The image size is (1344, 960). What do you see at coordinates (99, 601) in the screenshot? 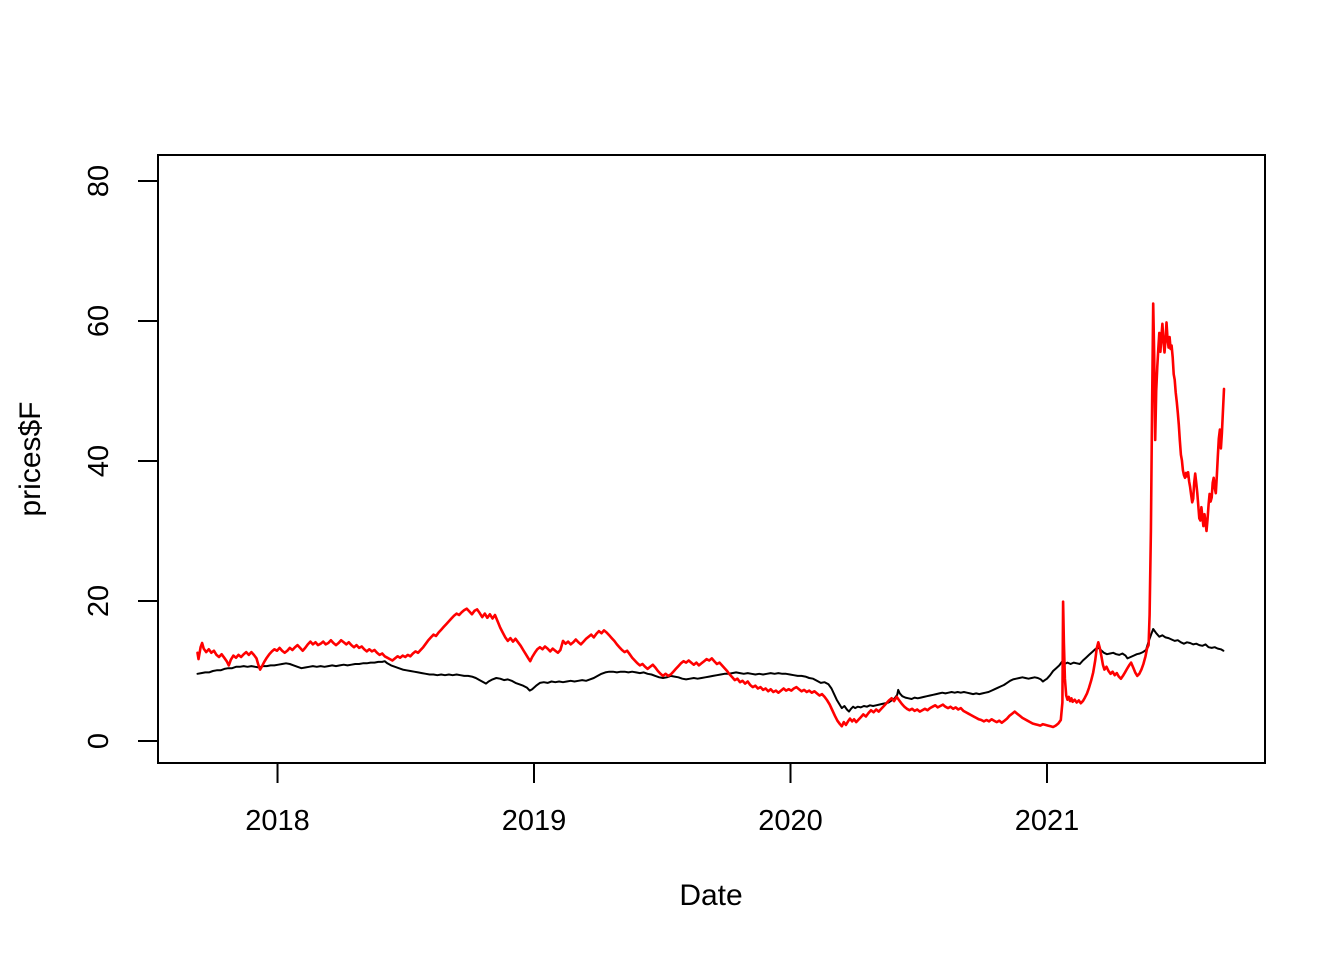
I see `y-tick-label-20: 20` at bounding box center [99, 601].